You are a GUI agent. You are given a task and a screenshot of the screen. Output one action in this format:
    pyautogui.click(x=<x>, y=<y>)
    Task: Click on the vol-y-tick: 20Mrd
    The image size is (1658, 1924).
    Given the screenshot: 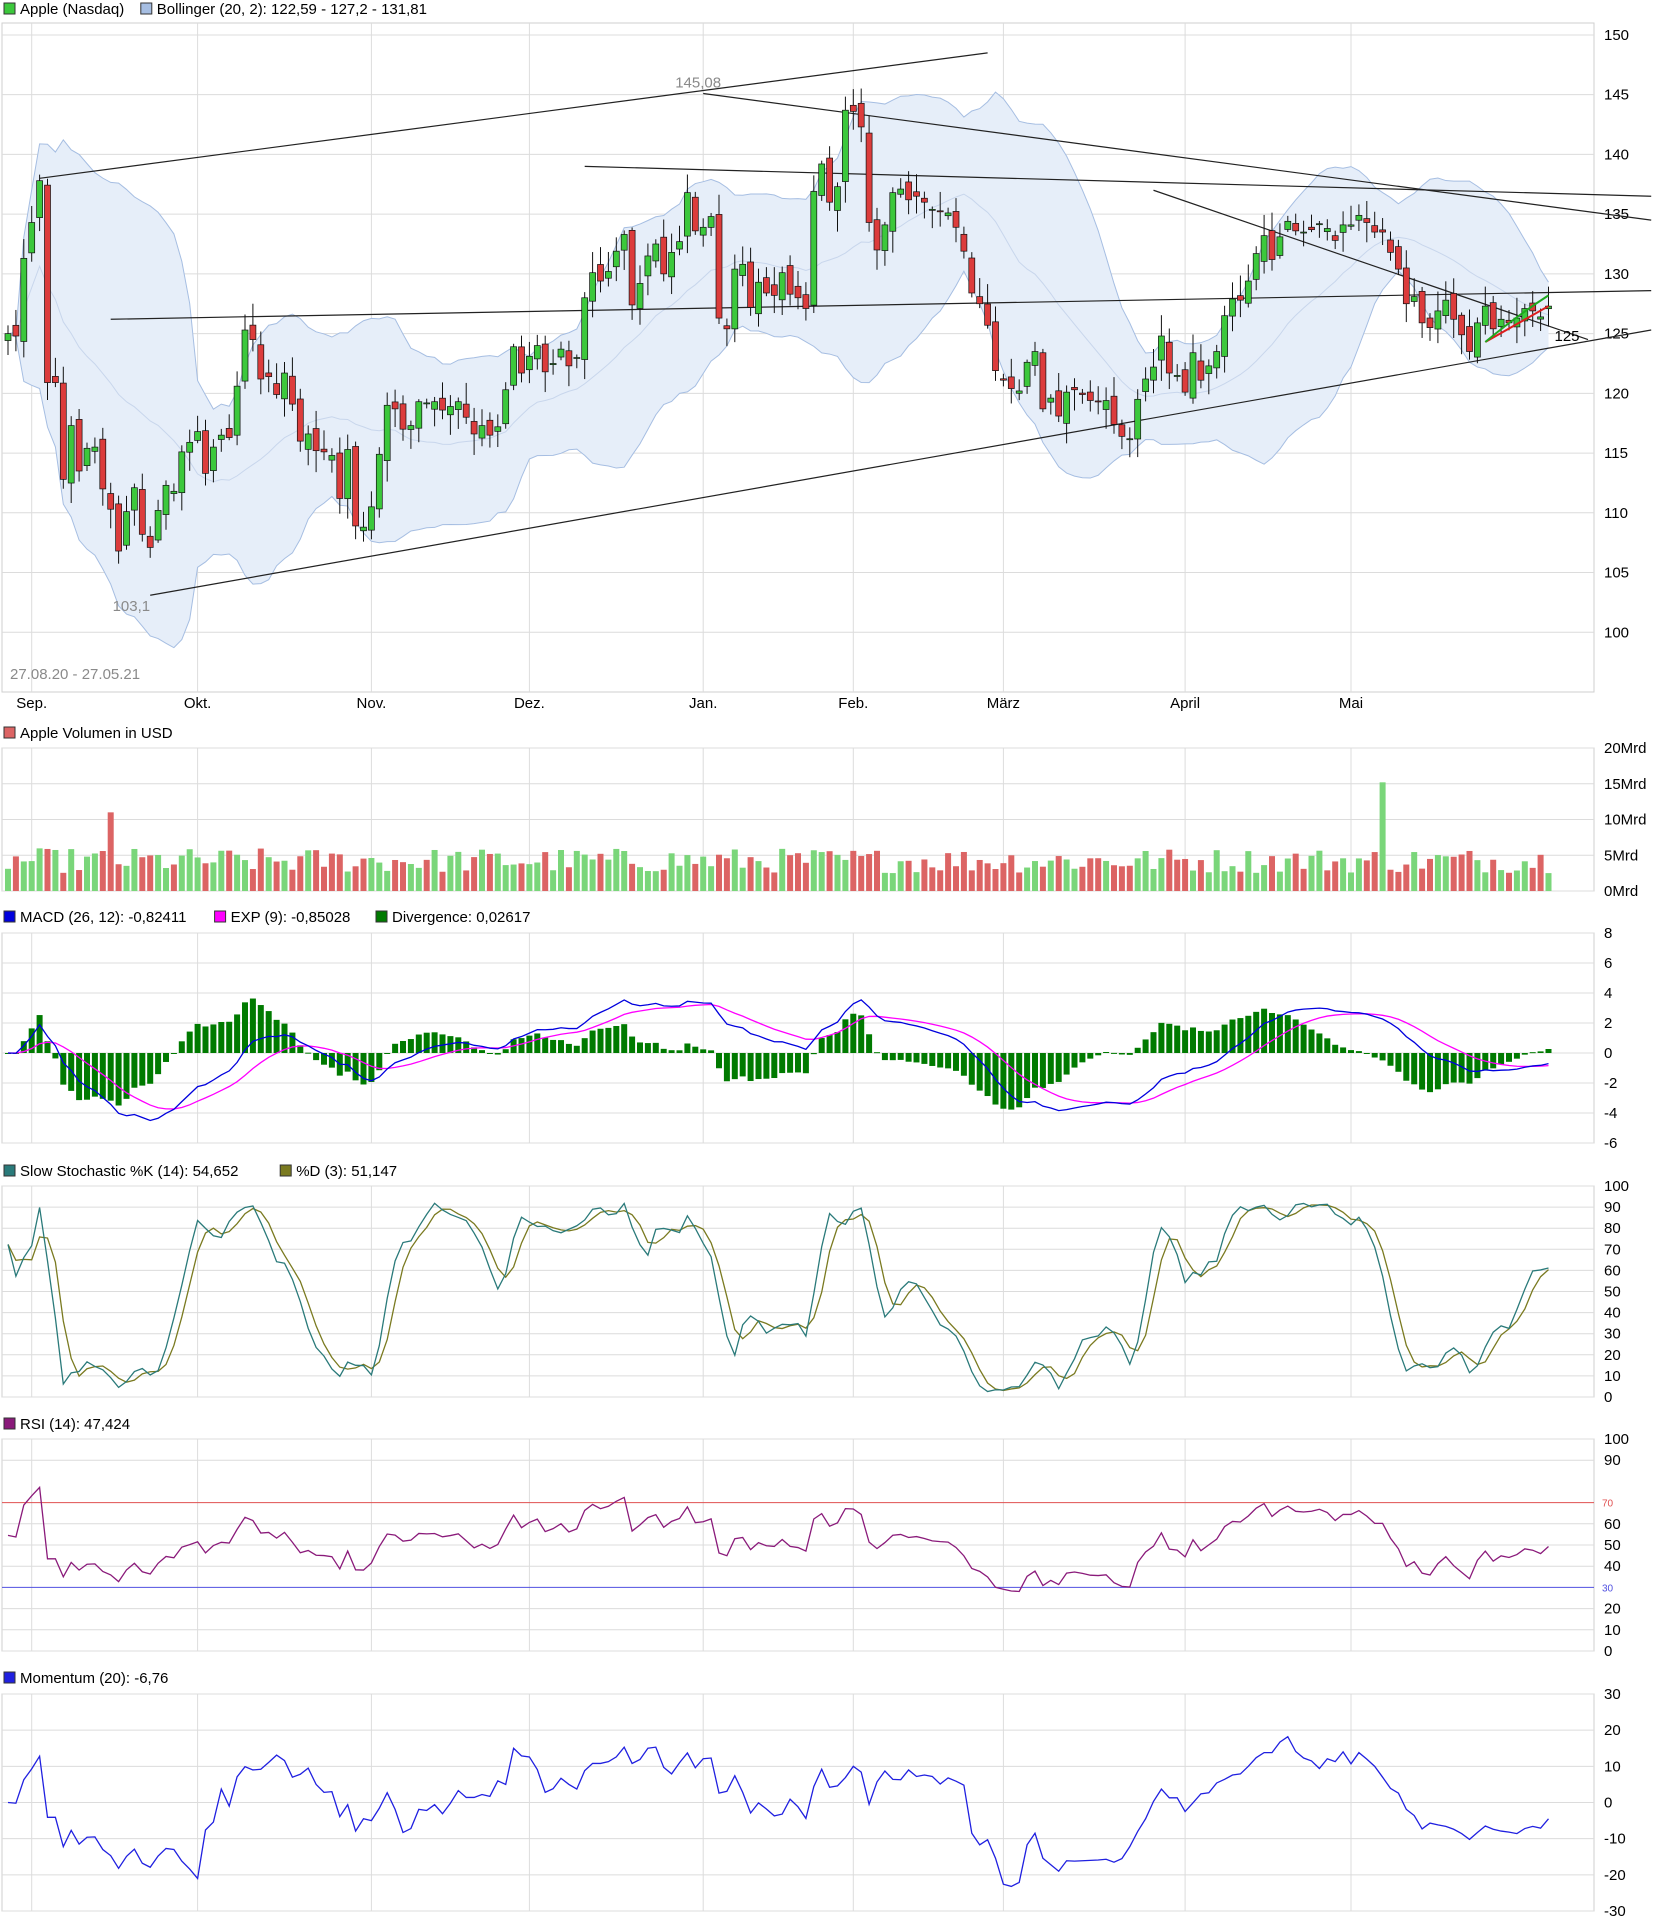 What is the action you would take?
    pyautogui.click(x=1625, y=748)
    